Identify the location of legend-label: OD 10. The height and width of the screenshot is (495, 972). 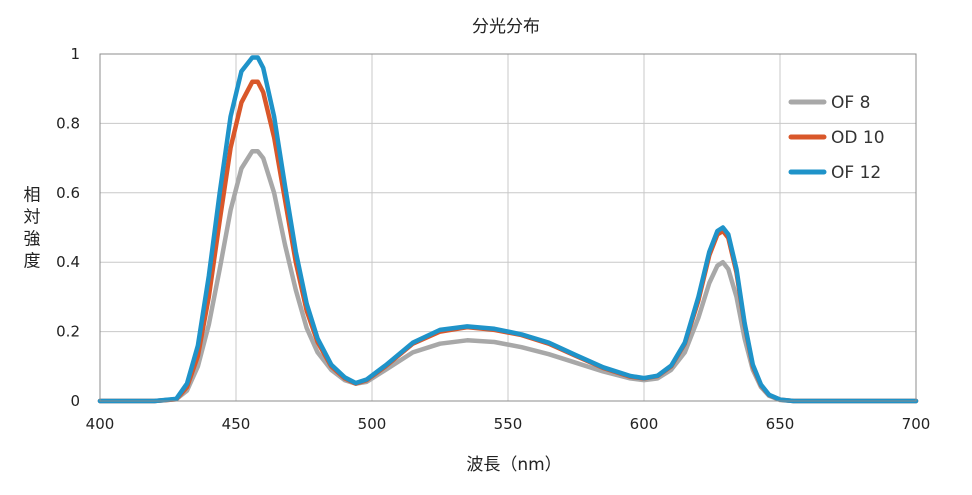
(858, 138).